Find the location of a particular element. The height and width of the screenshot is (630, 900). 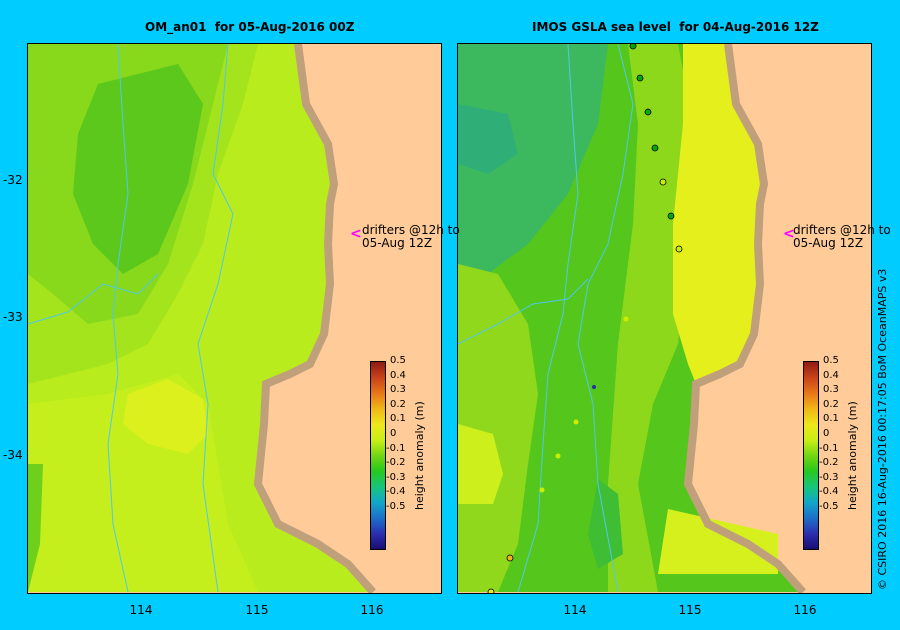

right-yellow-west is located at coordinates (480, 464).